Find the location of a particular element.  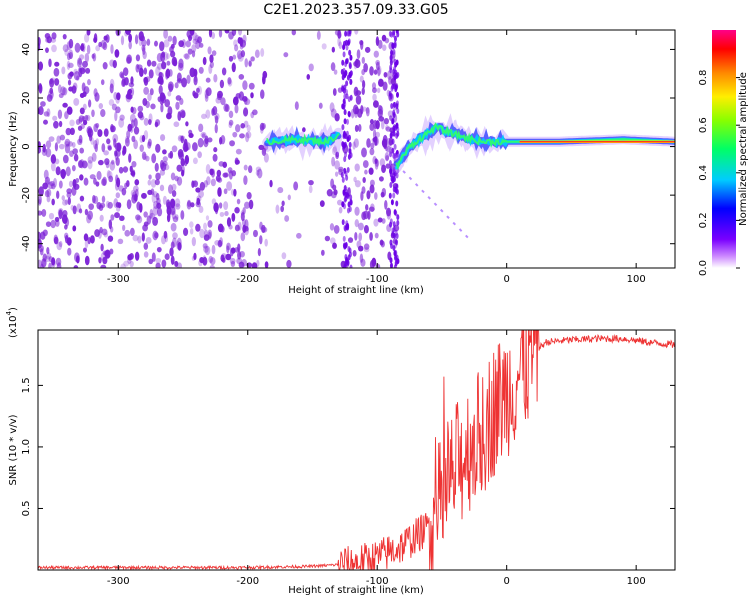

x-tick-label: 0 is located at coordinates (506, 279).